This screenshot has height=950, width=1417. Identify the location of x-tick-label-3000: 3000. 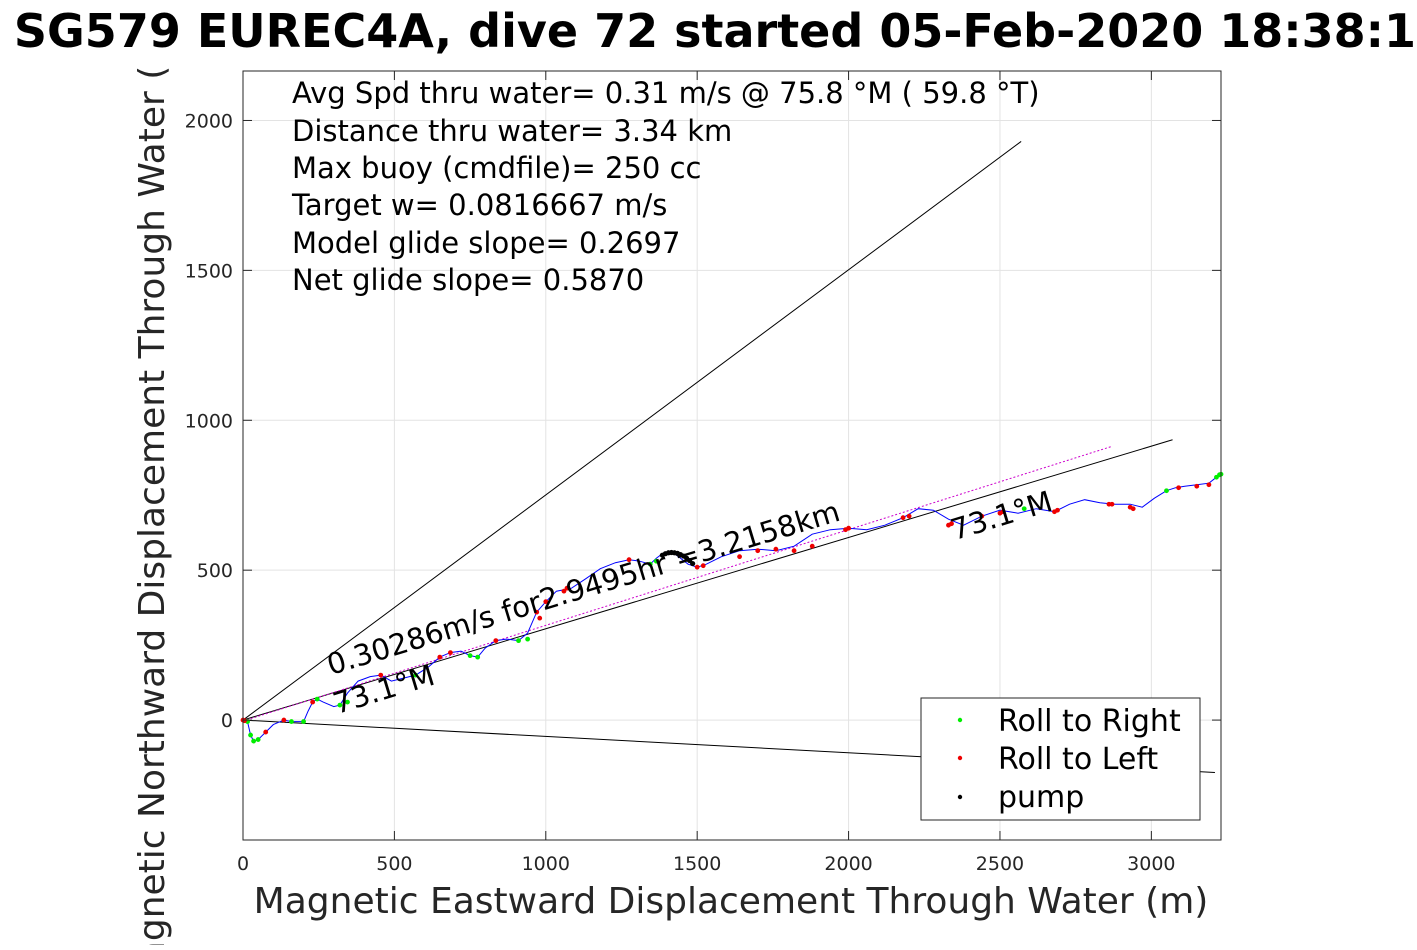
(1151, 864).